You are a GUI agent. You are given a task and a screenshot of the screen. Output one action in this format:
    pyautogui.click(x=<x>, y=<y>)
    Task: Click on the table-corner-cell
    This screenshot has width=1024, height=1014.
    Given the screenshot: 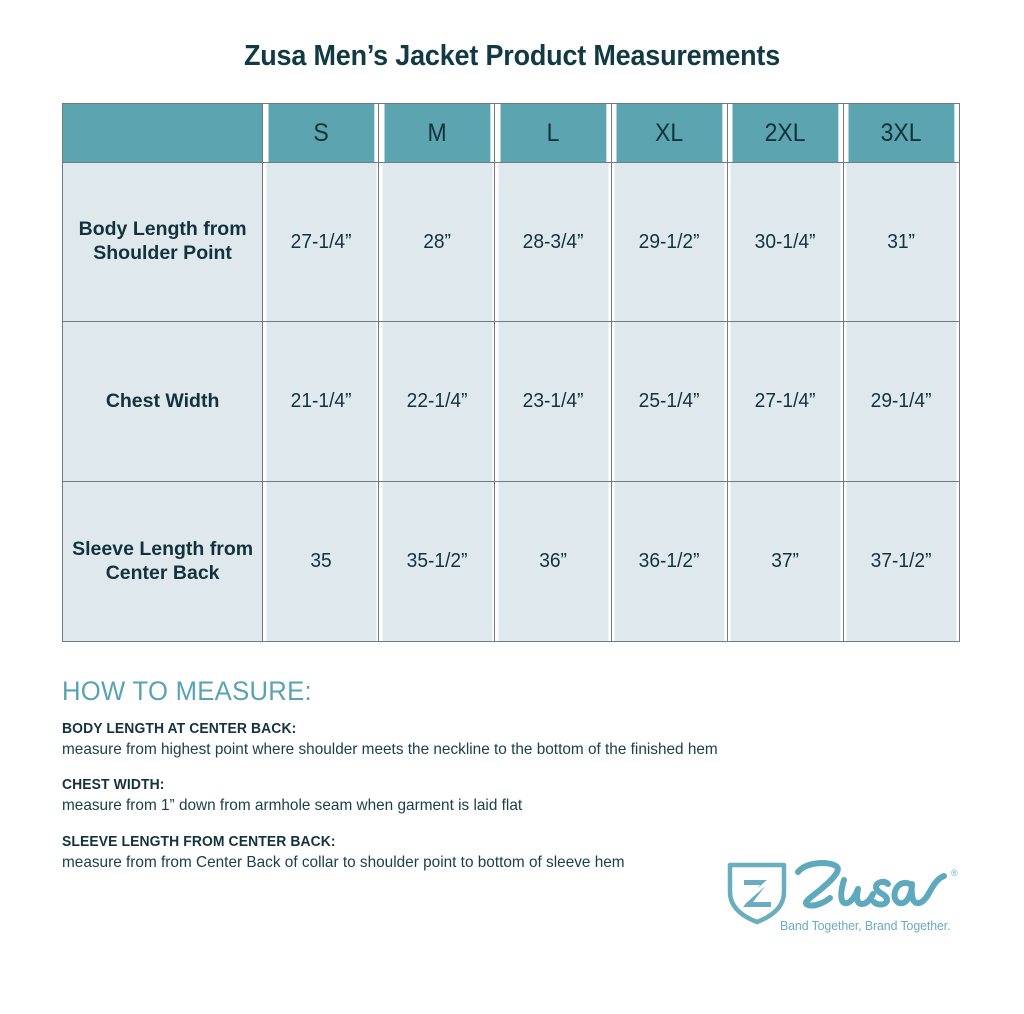 What is the action you would take?
    pyautogui.click(x=162, y=133)
    